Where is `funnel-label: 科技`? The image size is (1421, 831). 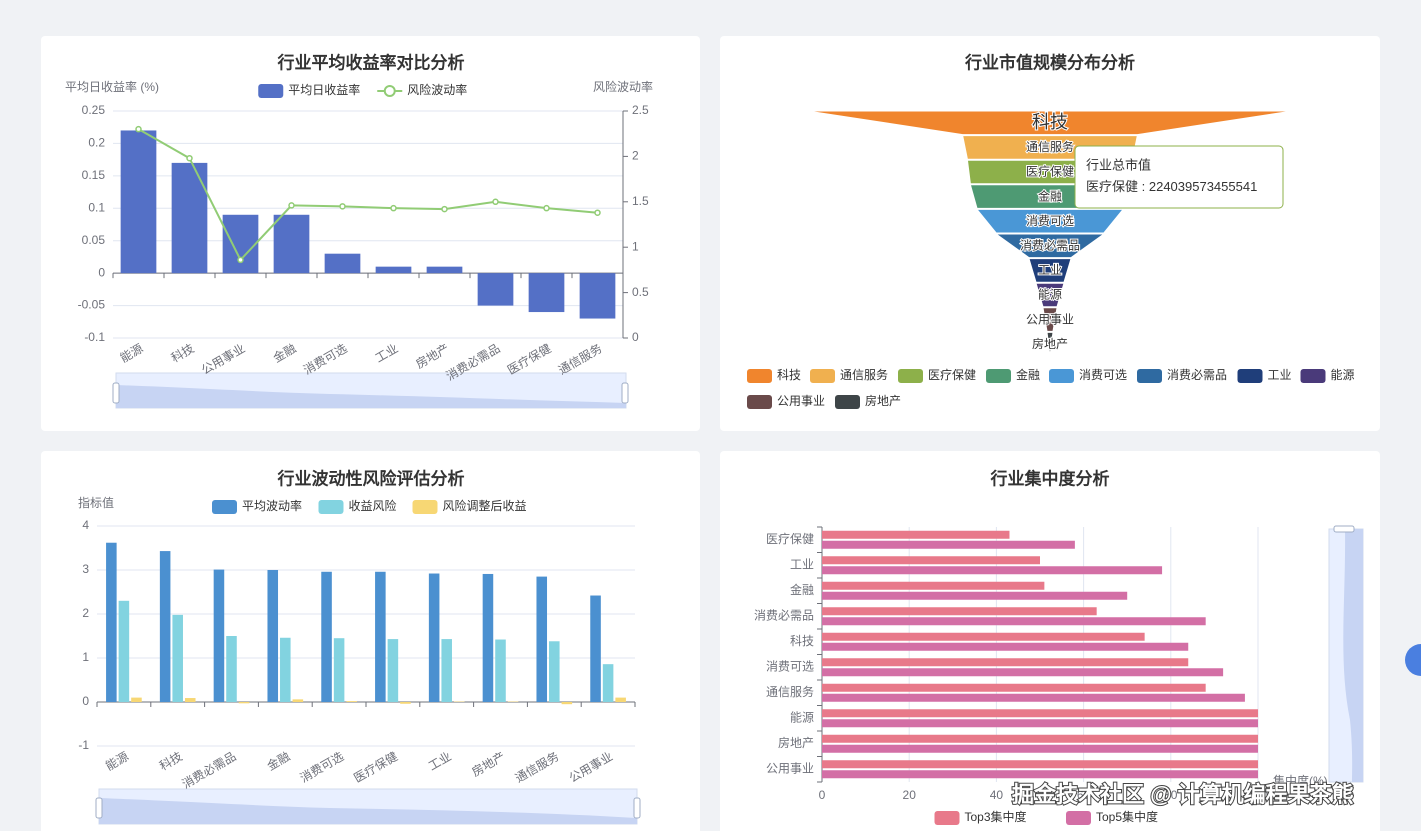
funnel-label: 科技 is located at coordinates (1050, 122).